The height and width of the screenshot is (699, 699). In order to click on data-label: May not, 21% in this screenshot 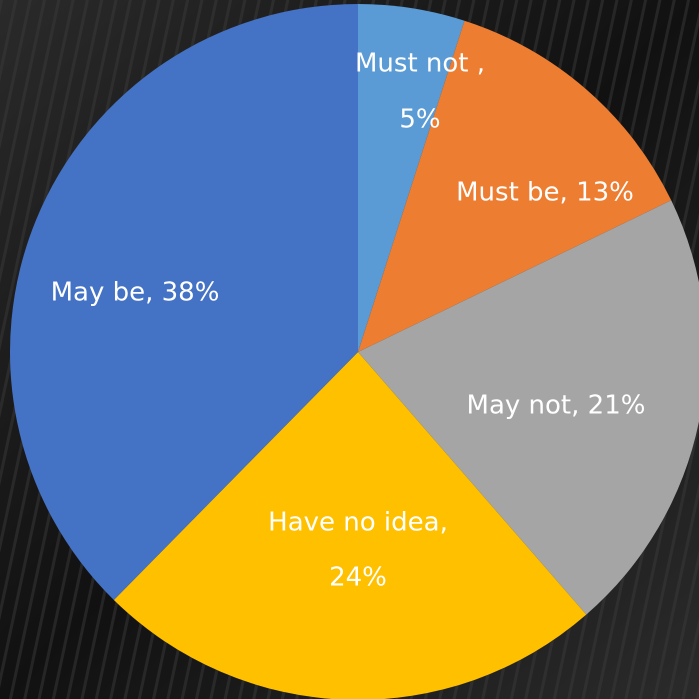, I will do `click(556, 406)`.